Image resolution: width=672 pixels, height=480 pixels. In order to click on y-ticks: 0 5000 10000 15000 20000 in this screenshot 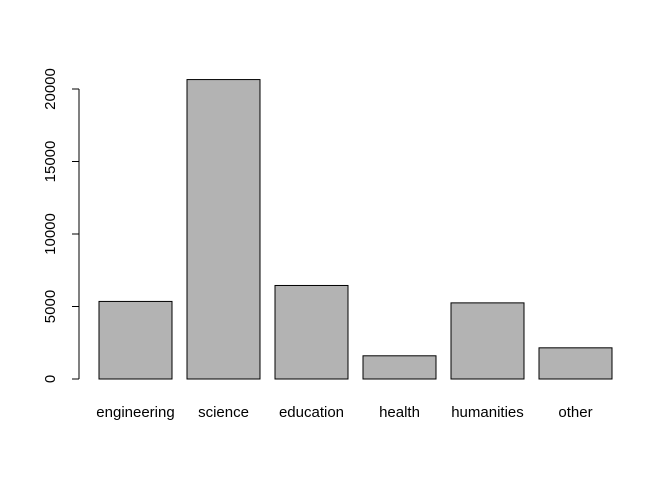, I will do `click(60, 225)`.